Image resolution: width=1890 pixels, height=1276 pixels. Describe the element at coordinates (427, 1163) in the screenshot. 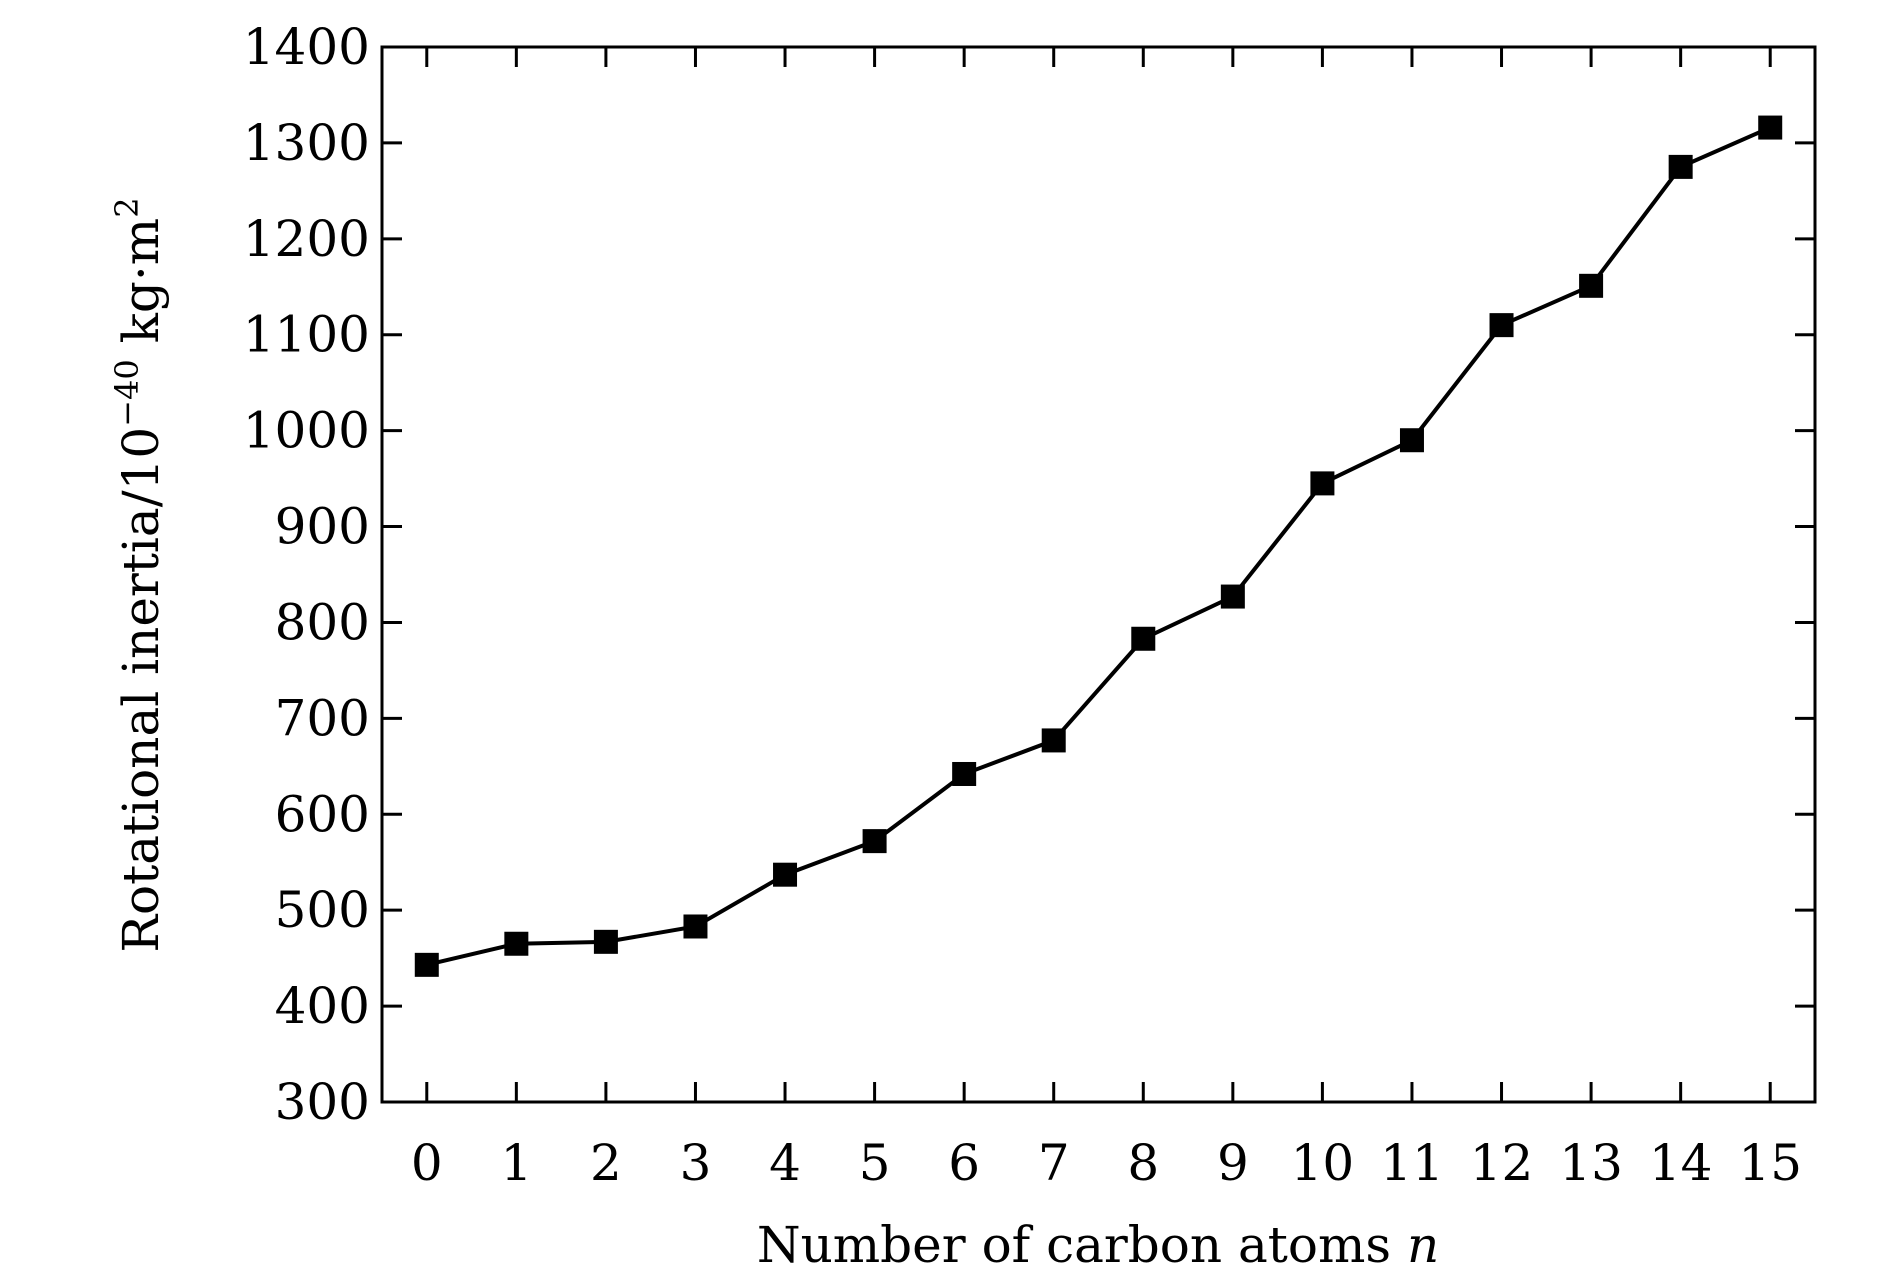

I see `x-tick-label: 0` at that location.